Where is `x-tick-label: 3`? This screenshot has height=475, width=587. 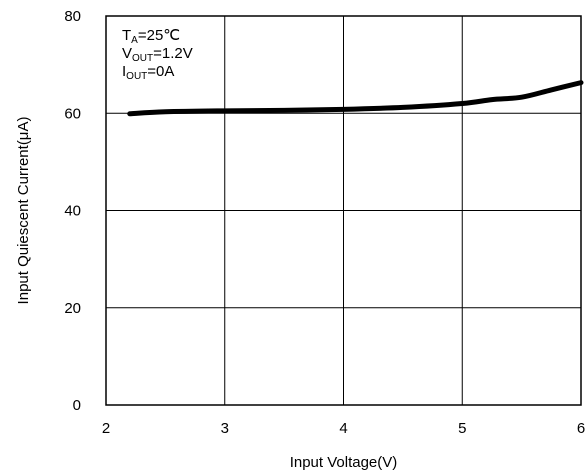
x-tick-label: 3 is located at coordinates (225, 428).